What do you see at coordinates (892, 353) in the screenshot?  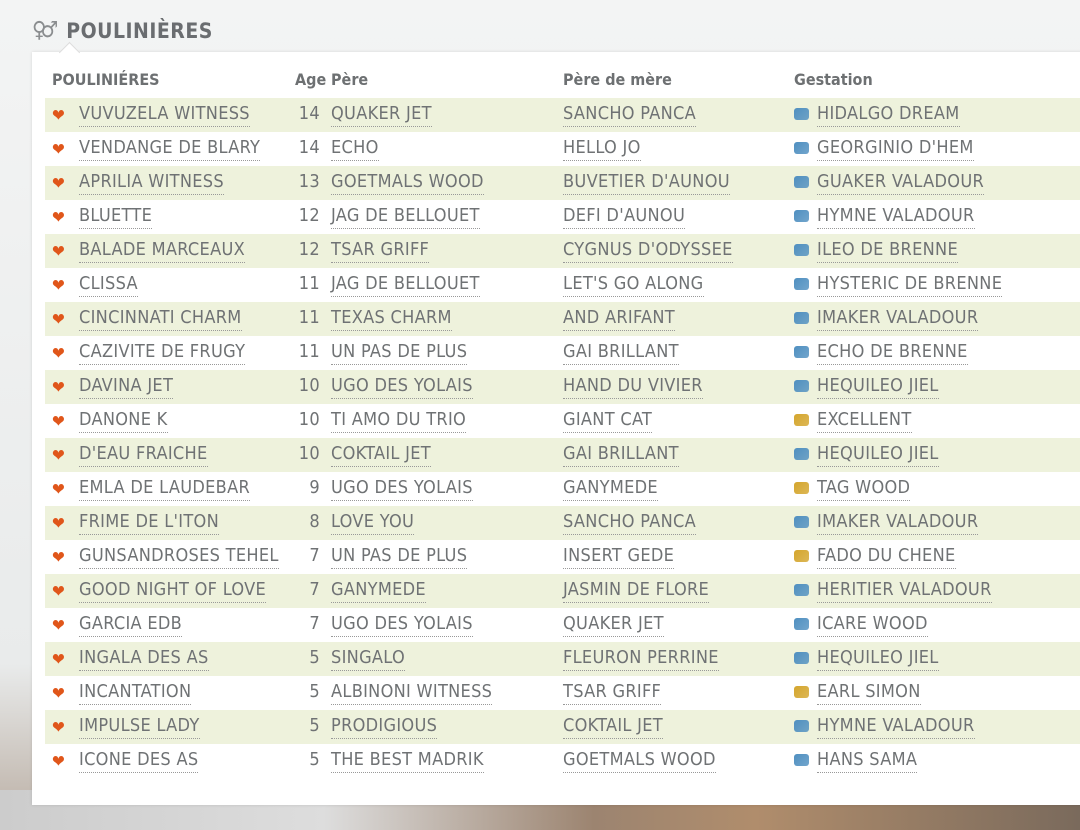 I see `gestation-link: ECHO DE BRENNE` at bounding box center [892, 353].